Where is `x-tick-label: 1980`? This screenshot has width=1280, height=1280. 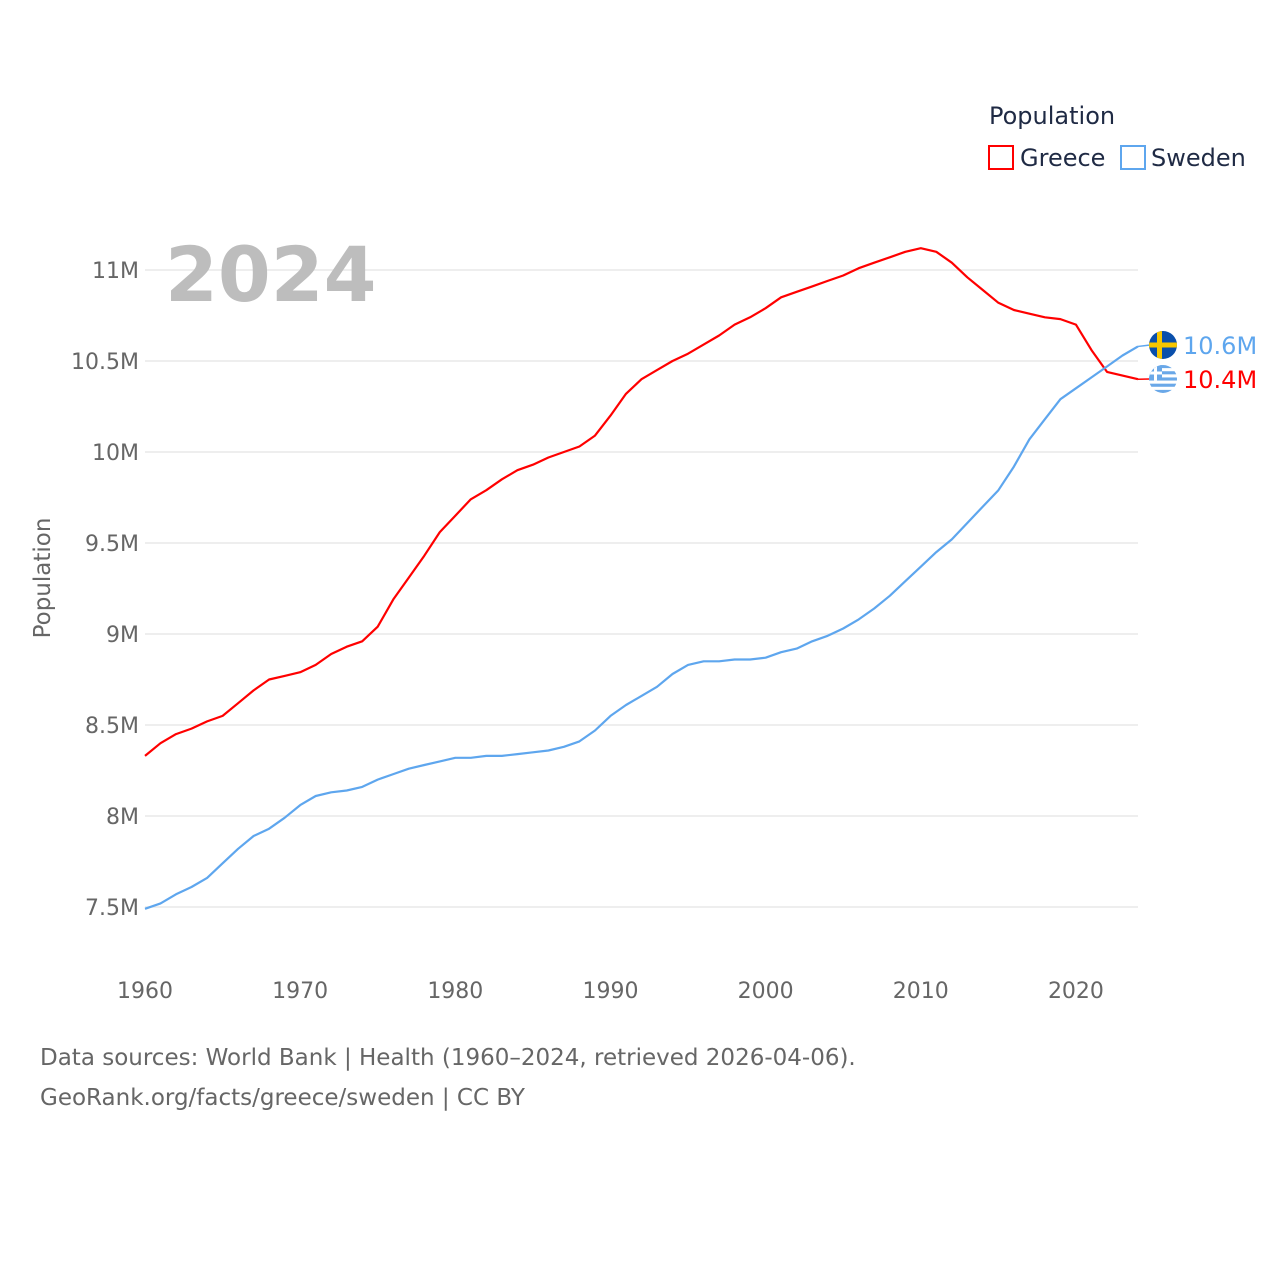
x-tick-label: 1980 is located at coordinates (455, 991).